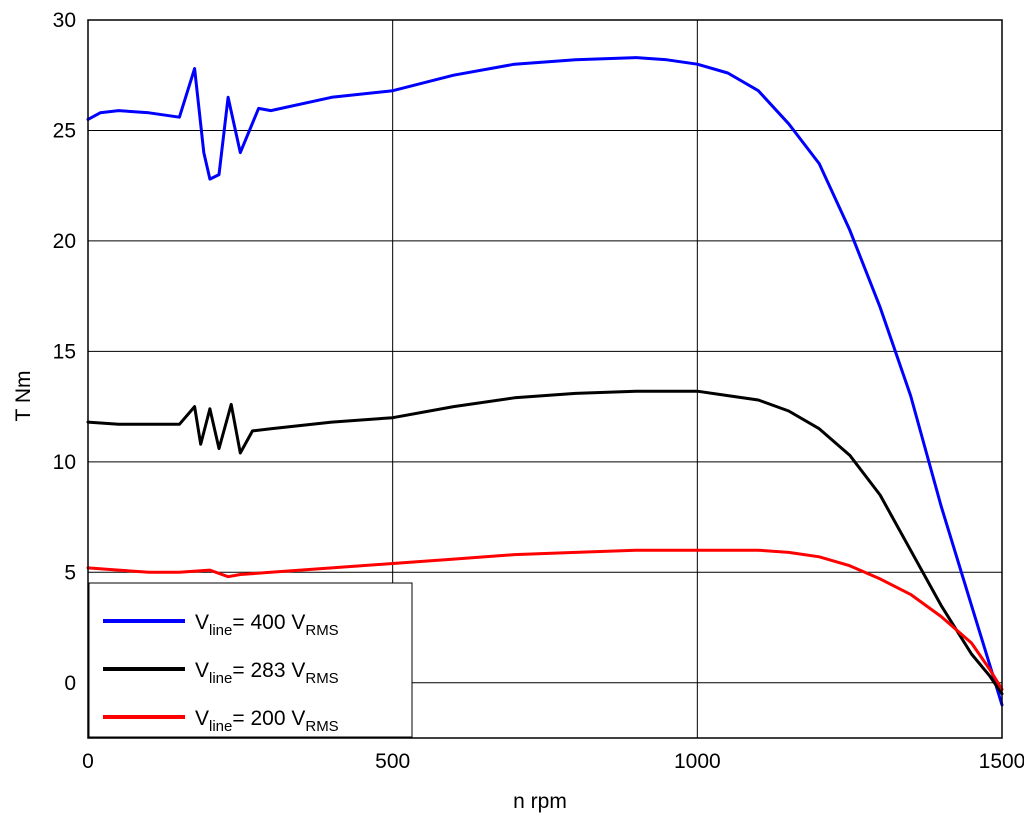  I want to click on y-tick-label: 20, so click(64, 241).